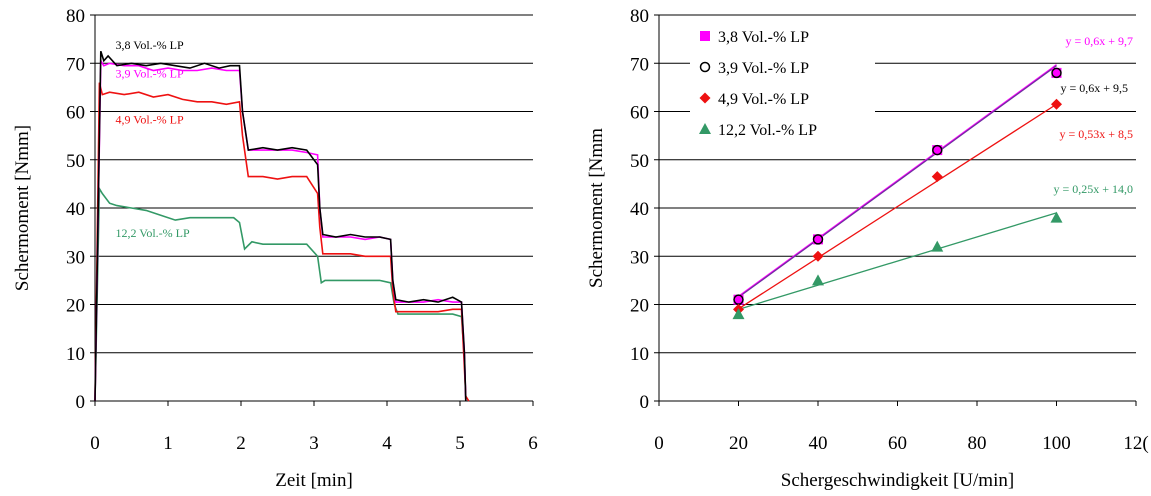 The width and height of the screenshot is (1151, 496). Describe the element at coordinates (1096, 134) in the screenshot. I see `trendline-equation: y = 0,53x + 8,5` at that location.